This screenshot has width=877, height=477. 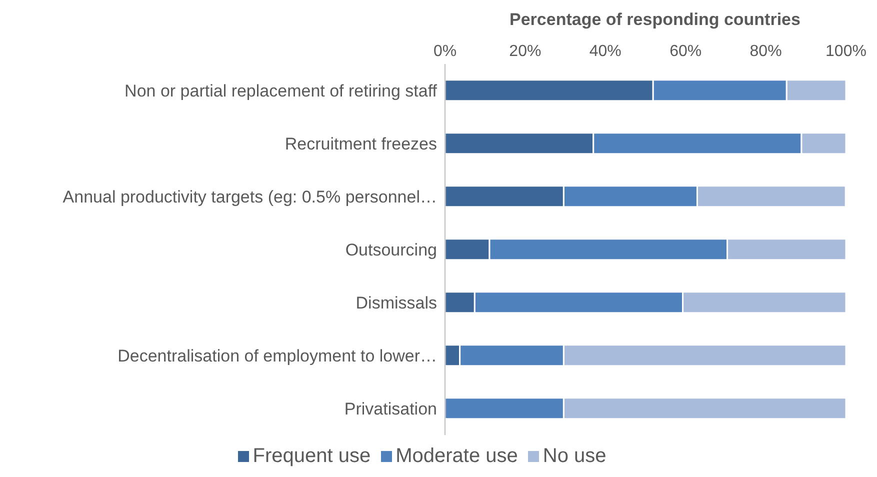 What do you see at coordinates (457, 456) in the screenshot?
I see `legend-label: Moderate use` at bounding box center [457, 456].